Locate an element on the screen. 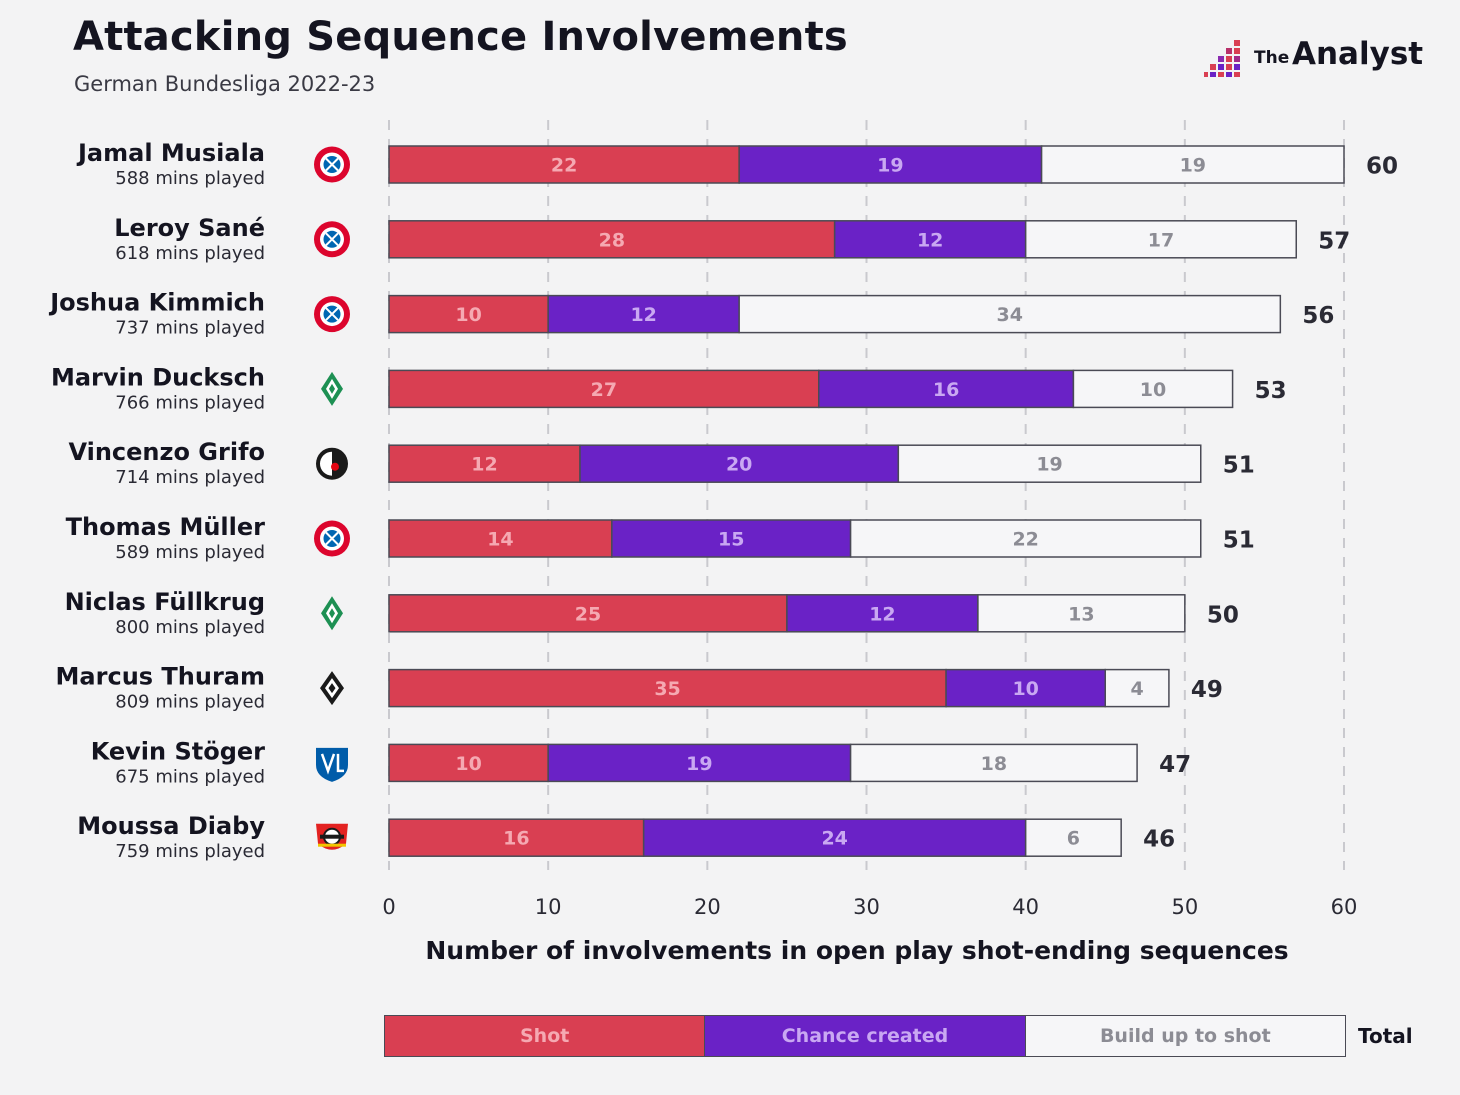 This screenshot has height=1095, width=1460. werder-bremen-crest-icon is located at coordinates (332, 613).